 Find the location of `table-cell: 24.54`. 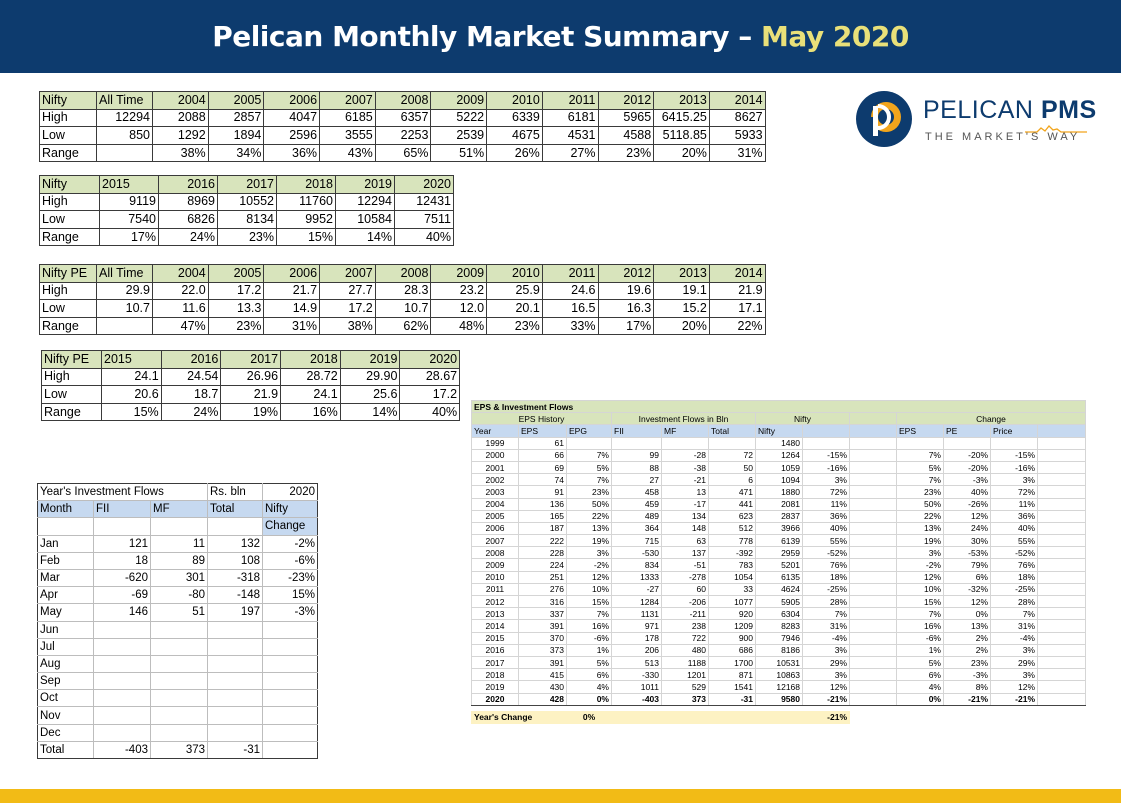

table-cell: 24.54 is located at coordinates (191, 377).